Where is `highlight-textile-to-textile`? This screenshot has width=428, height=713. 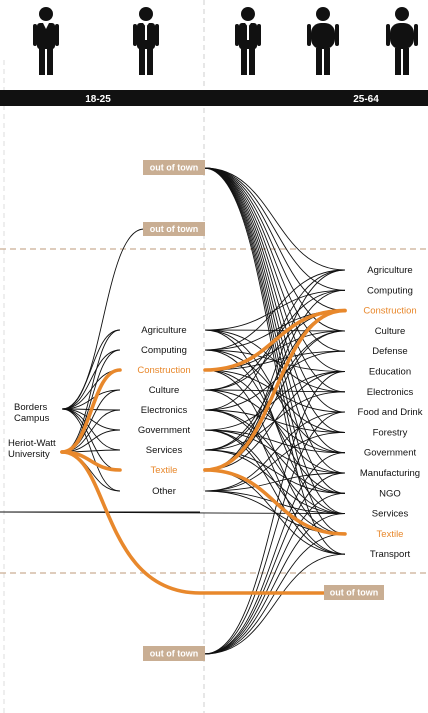
highlight-textile-to-textile is located at coordinates (275, 502).